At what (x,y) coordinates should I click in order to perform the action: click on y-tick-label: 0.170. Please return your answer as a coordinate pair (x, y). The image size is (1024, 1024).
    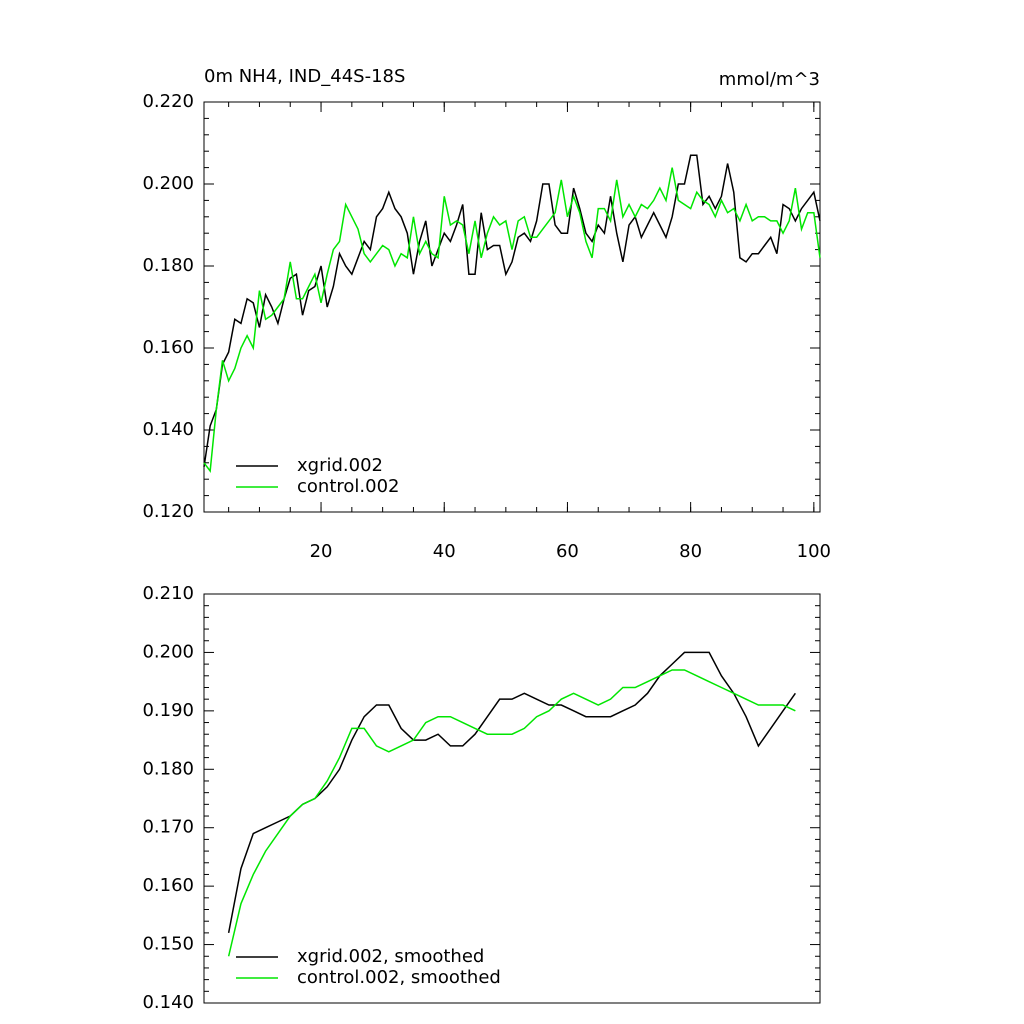
    Looking at the image, I should click on (168, 827).